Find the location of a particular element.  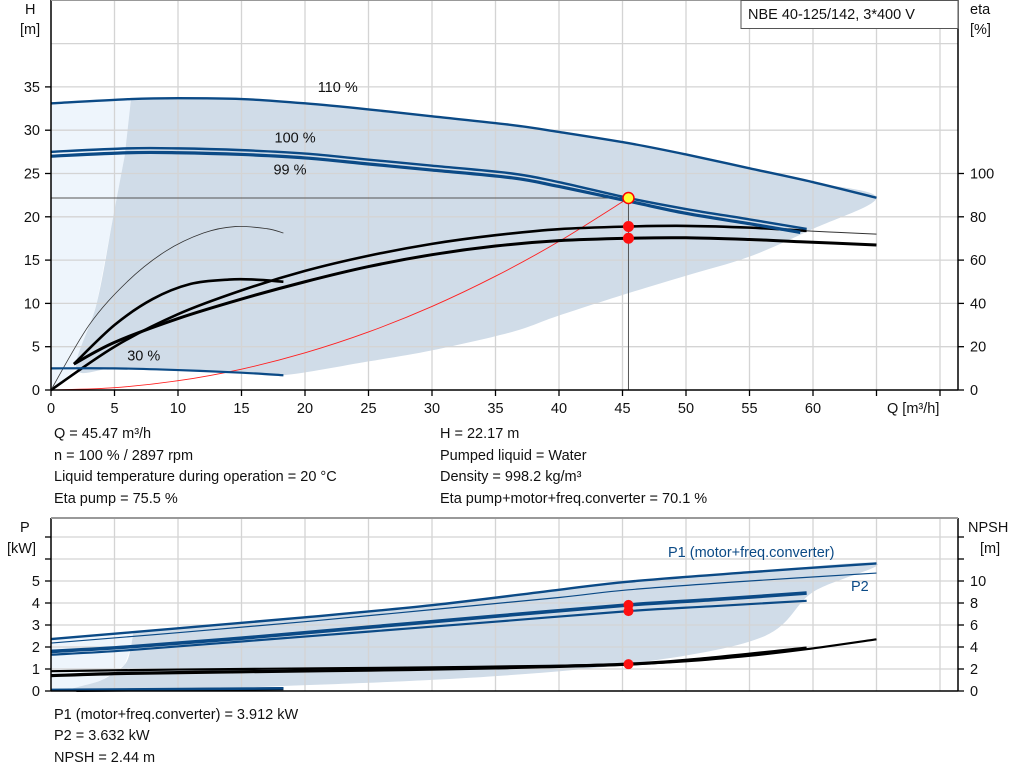

y-axis-label-p-unit: [kW] is located at coordinates (21, 549).